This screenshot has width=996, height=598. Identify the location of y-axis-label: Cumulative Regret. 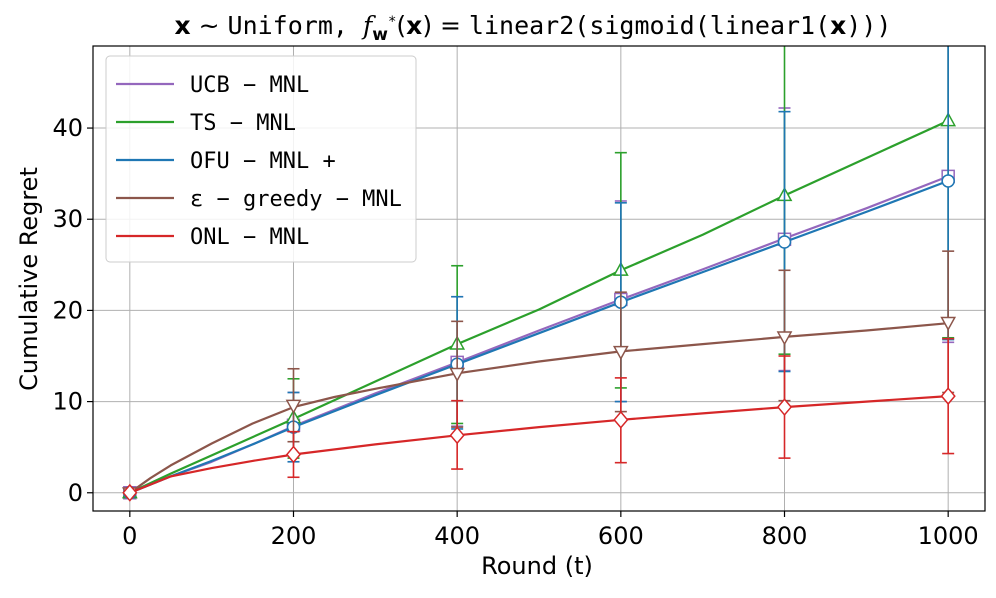
(29, 279).